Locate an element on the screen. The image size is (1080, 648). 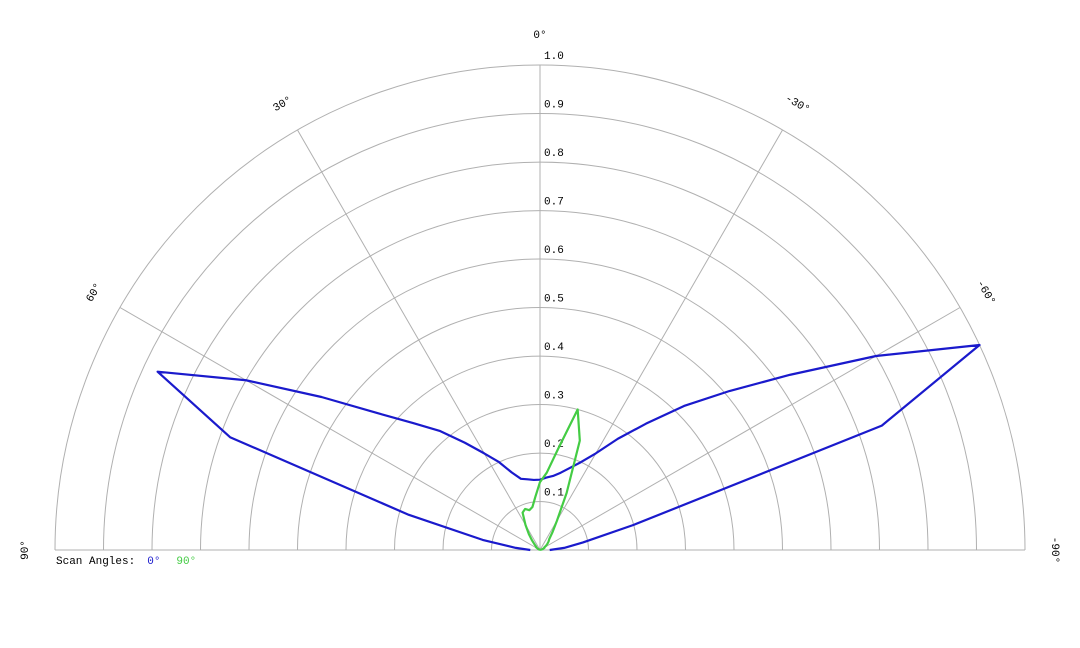
angle-label: 60° is located at coordinates (95, 292).